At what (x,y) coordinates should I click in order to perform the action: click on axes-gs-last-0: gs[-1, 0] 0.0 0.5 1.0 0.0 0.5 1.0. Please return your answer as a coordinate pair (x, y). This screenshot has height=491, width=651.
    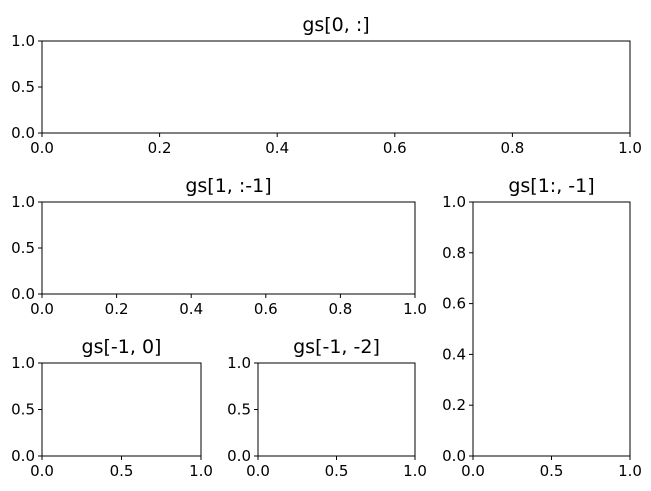
    Looking at the image, I should click on (112, 408).